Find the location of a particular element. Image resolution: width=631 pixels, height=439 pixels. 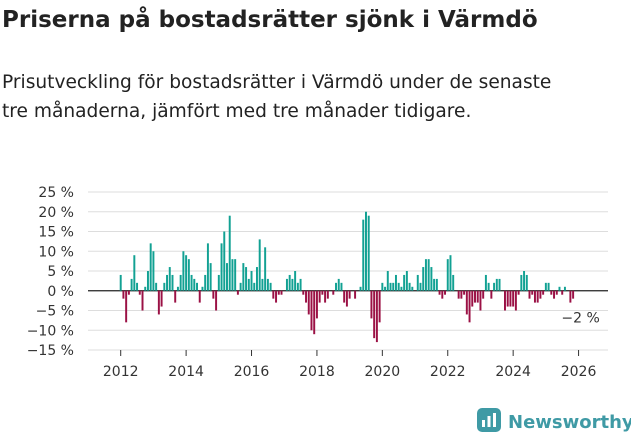

y-tick-label: 5 % is located at coordinates (60, 272).